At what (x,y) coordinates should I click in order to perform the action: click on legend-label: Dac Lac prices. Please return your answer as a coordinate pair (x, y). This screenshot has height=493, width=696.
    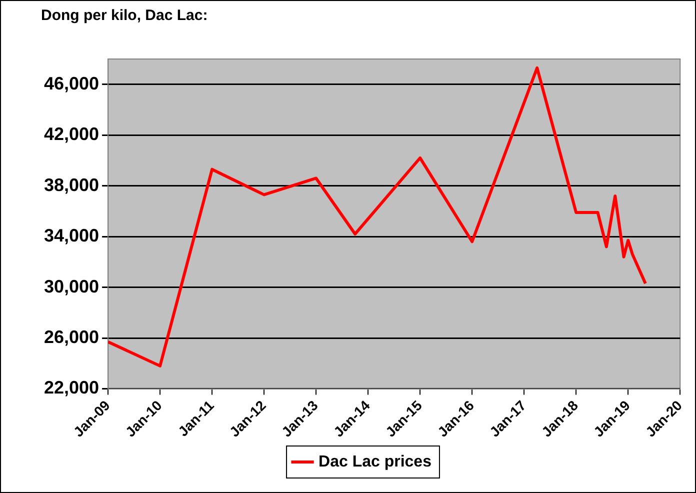
    Looking at the image, I should click on (375, 461).